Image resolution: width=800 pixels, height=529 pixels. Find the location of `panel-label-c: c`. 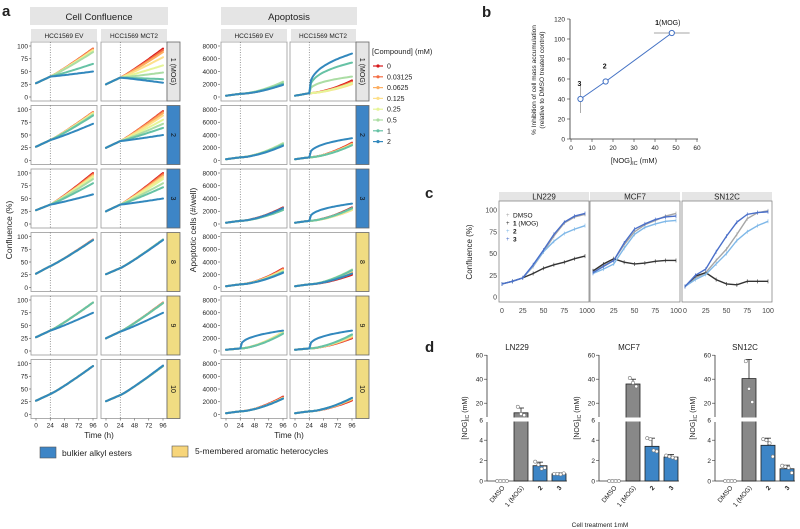

panel-label-c: c is located at coordinates (429, 193).